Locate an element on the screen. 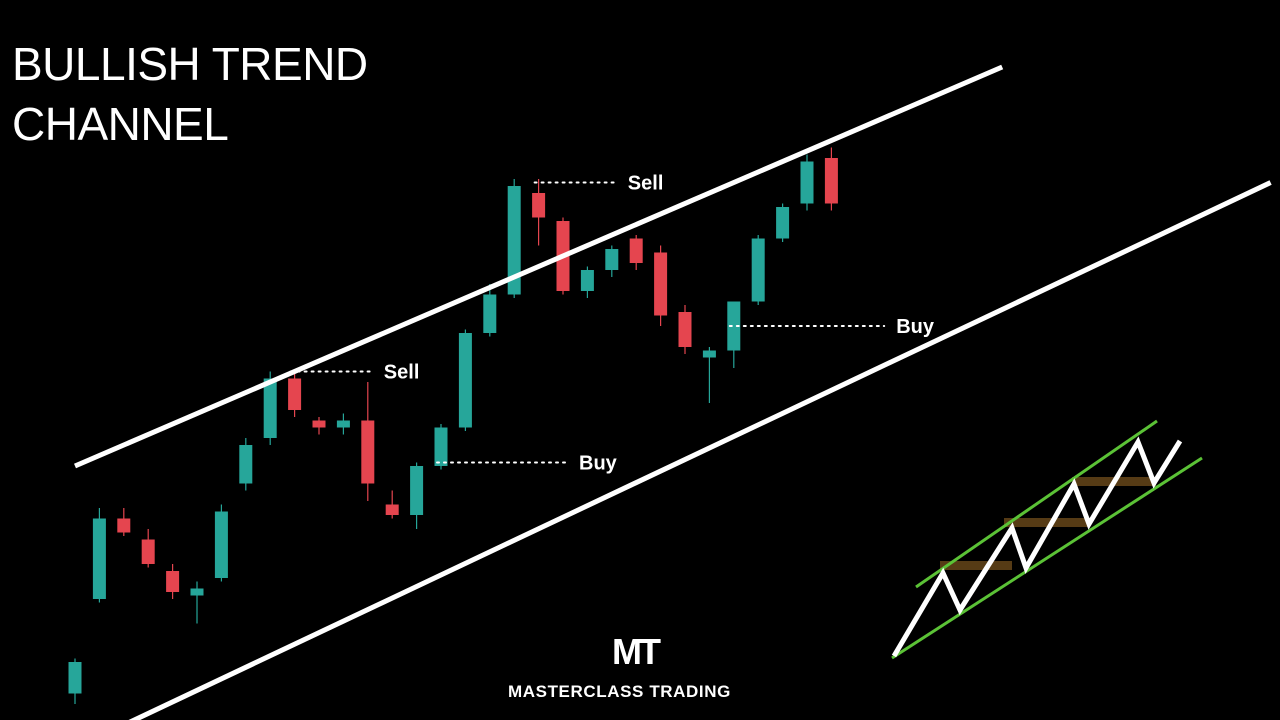 The image size is (1280, 720). icon-channel-lower is located at coordinates (1047, 558).